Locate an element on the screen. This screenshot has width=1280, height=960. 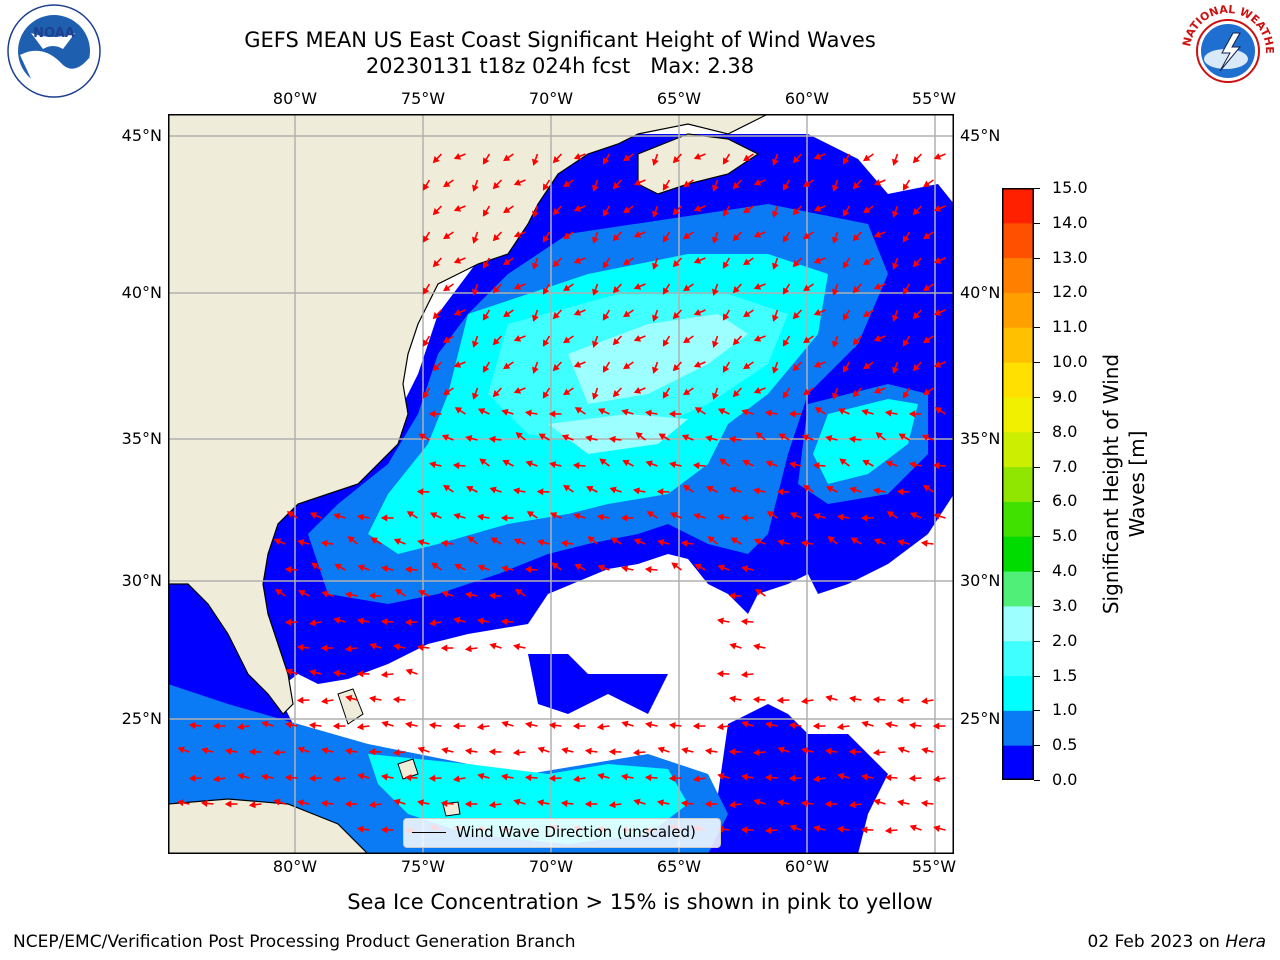
lon-label-bottom: 55°W is located at coordinates (934, 866).